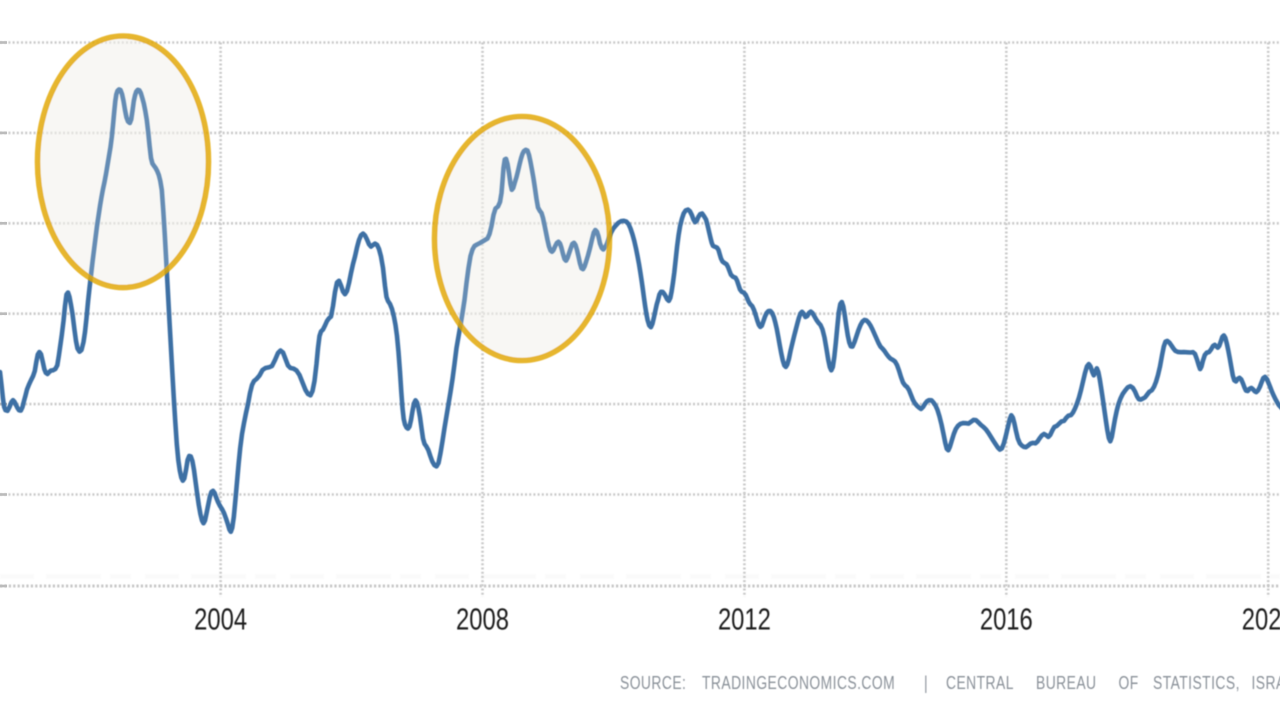 Image resolution: width=1280 pixels, height=720 pixels. Describe the element at coordinates (1006, 619) in the screenshot. I see `svg-text: 2016` at that location.